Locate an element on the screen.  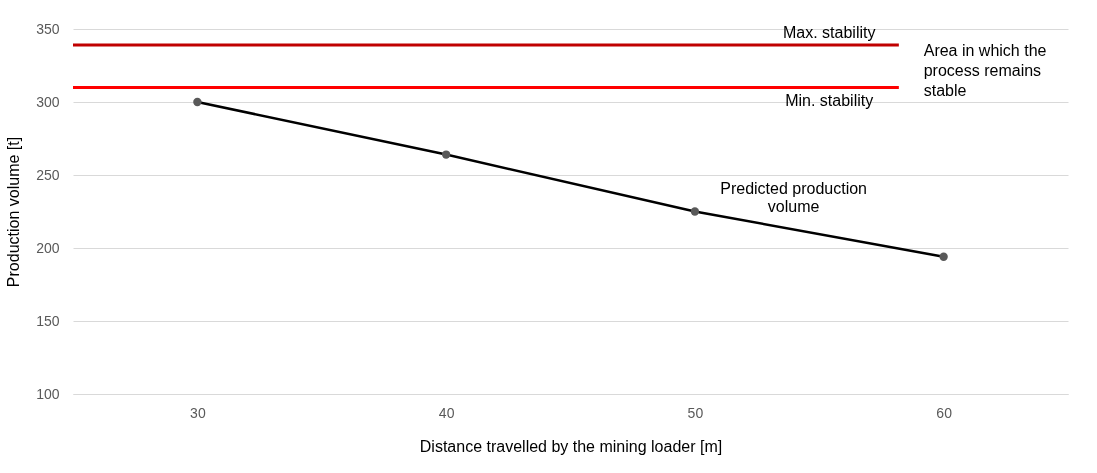
ref-line-label: Max. stability is located at coordinates (829, 33).